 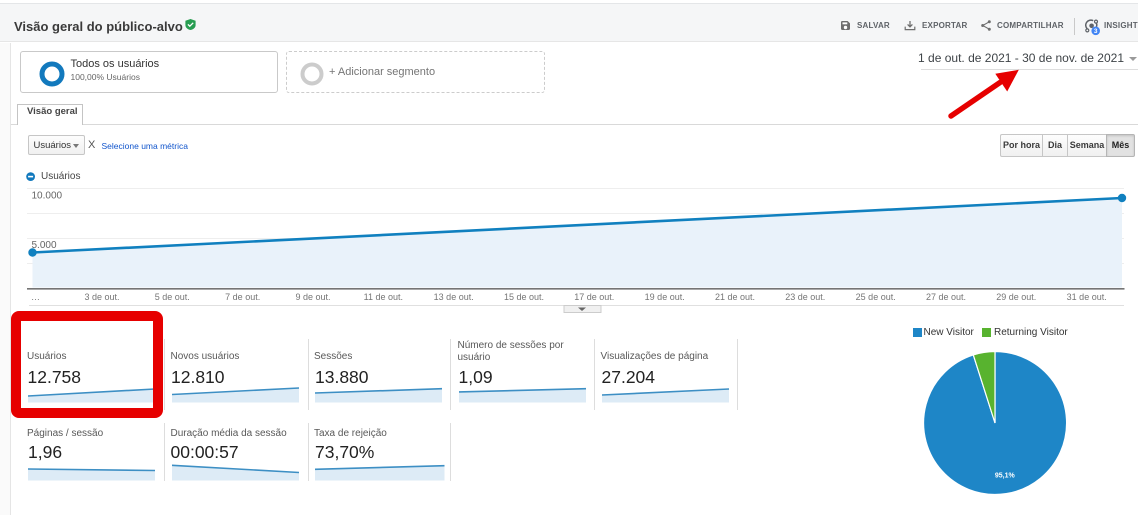 What do you see at coordinates (665, 297) in the screenshot?
I see `svg-text: 19 de out.` at bounding box center [665, 297].